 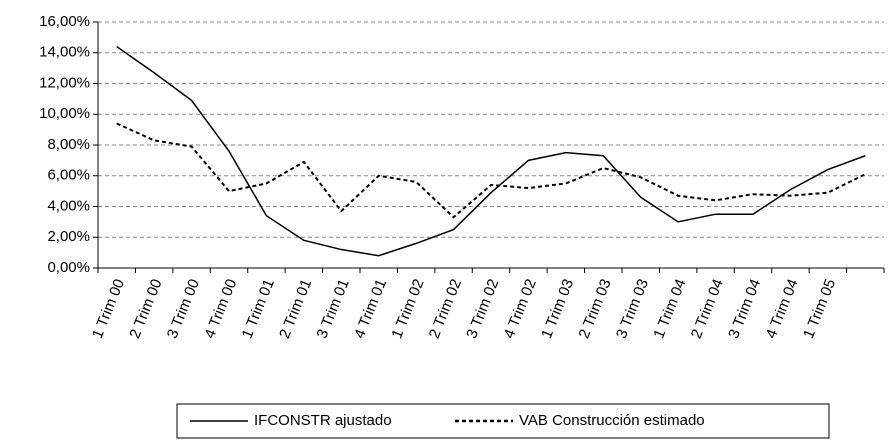 I want to click on x-tick-label: 3 Trim 01, so click(x=332, y=309).